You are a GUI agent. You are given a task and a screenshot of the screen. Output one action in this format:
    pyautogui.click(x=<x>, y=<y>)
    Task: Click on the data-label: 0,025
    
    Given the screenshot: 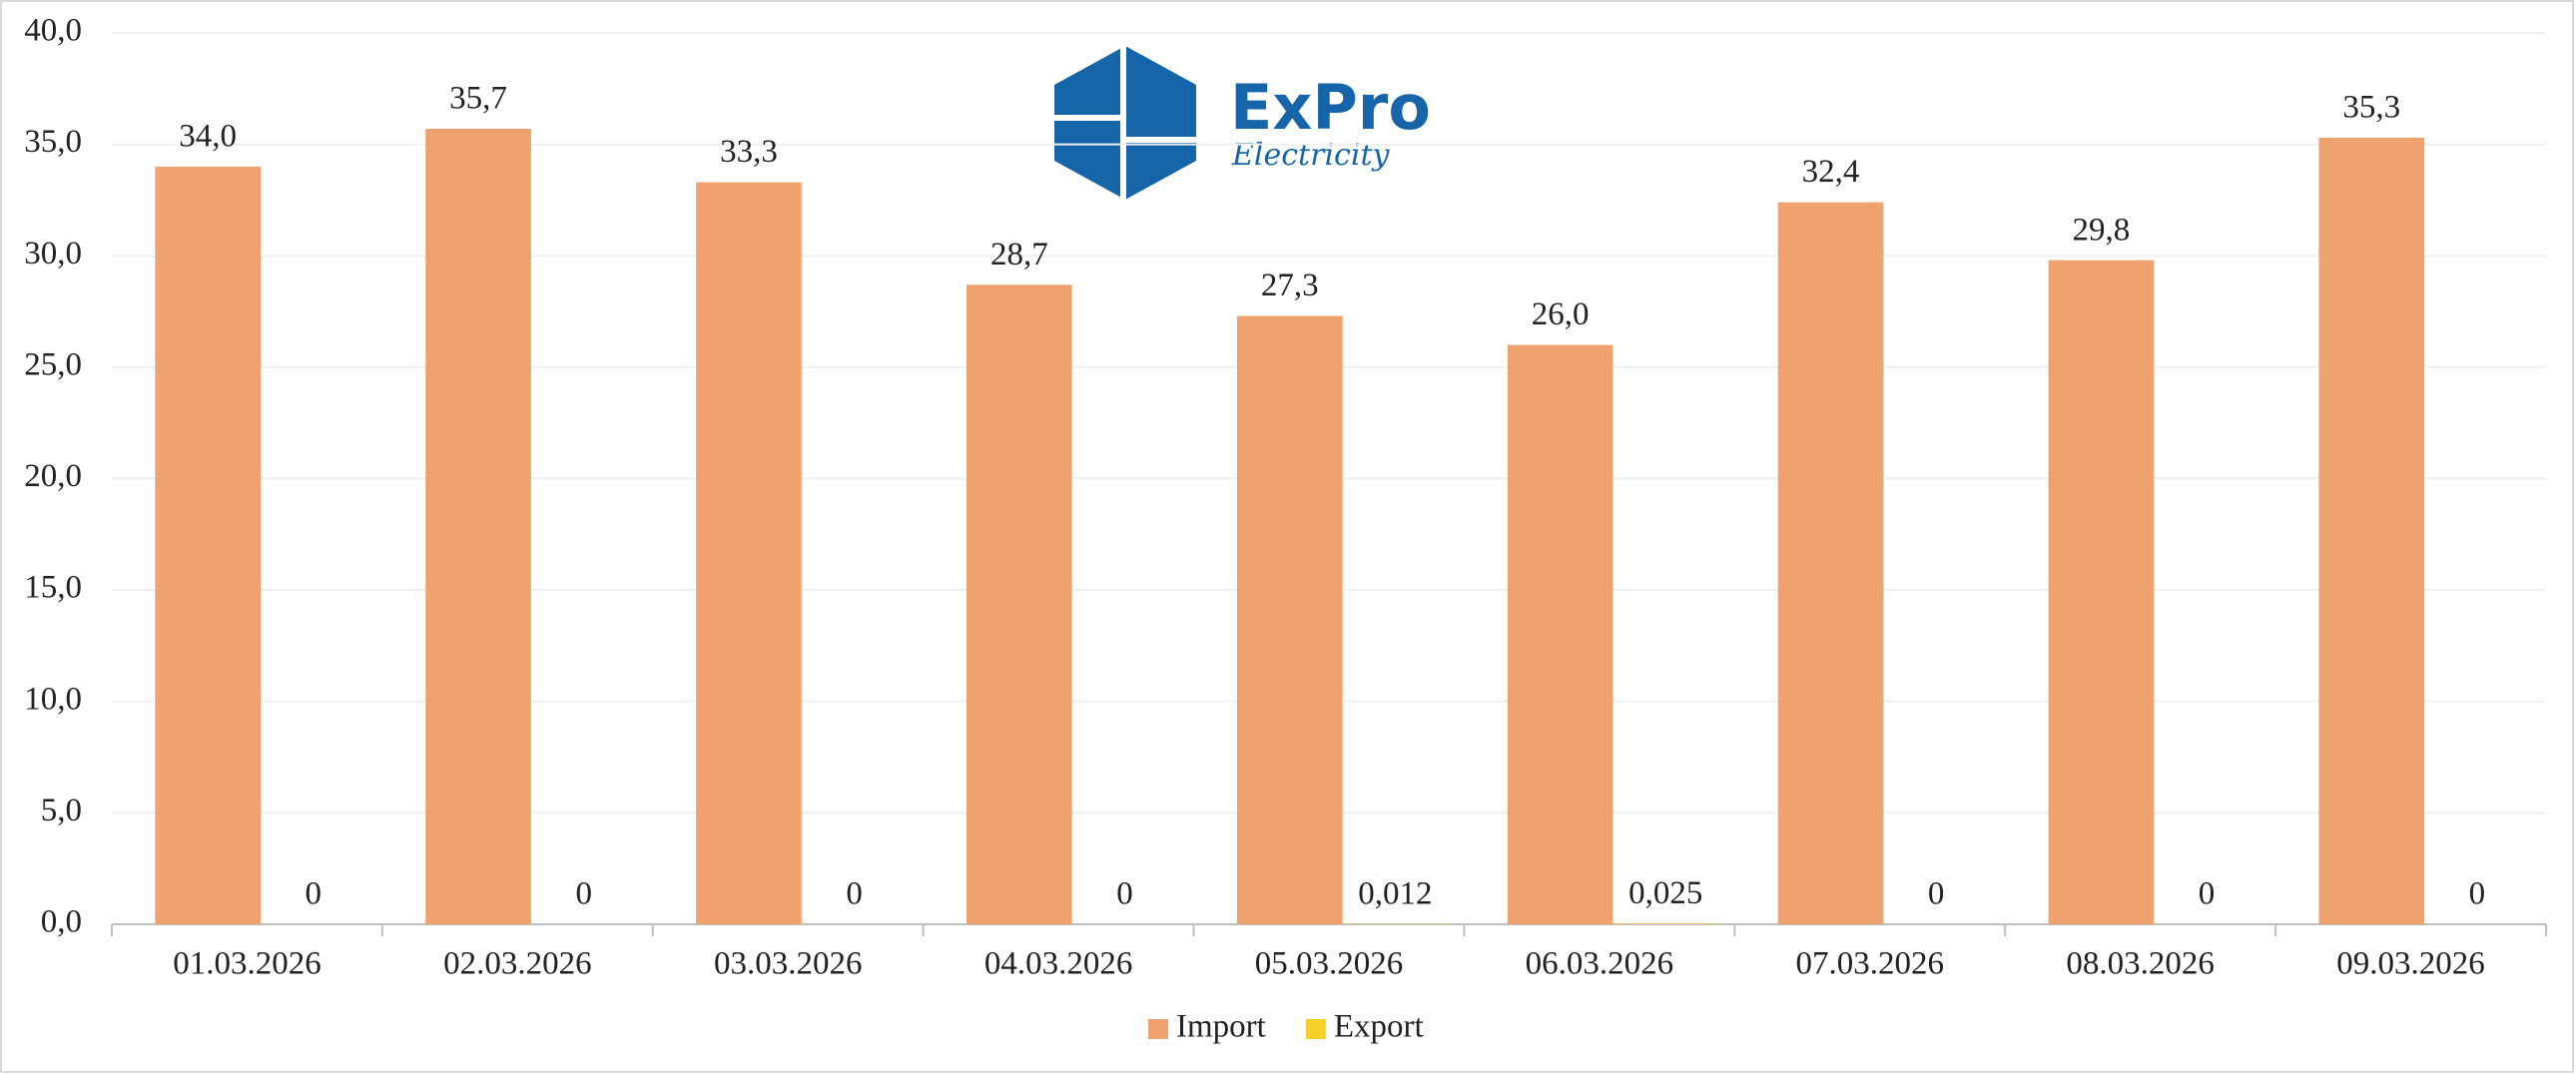 What is the action you would take?
    pyautogui.click(x=1665, y=893)
    